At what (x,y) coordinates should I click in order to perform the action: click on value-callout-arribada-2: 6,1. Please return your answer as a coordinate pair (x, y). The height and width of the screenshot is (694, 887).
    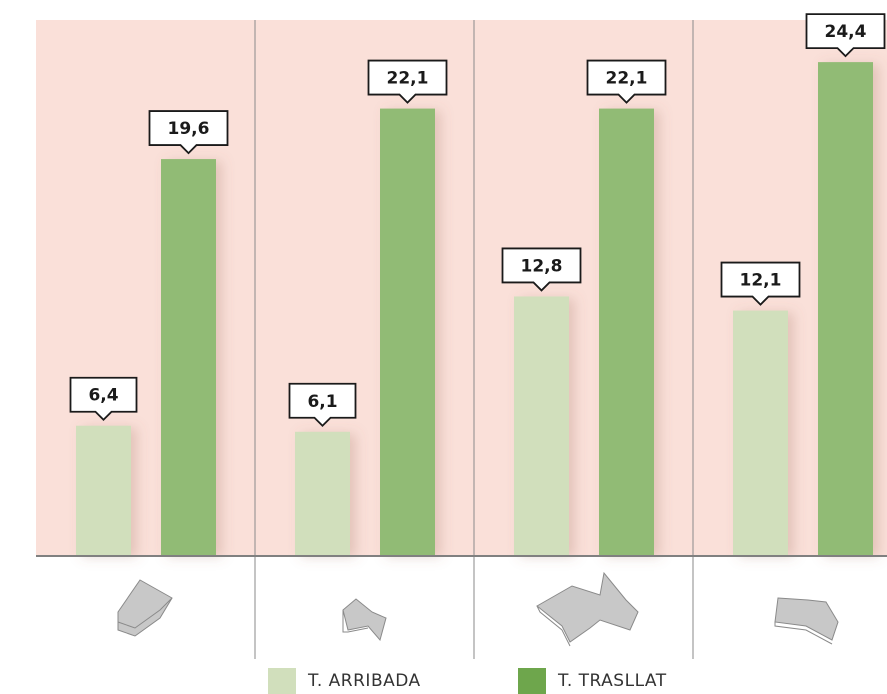
    Looking at the image, I should click on (322, 405).